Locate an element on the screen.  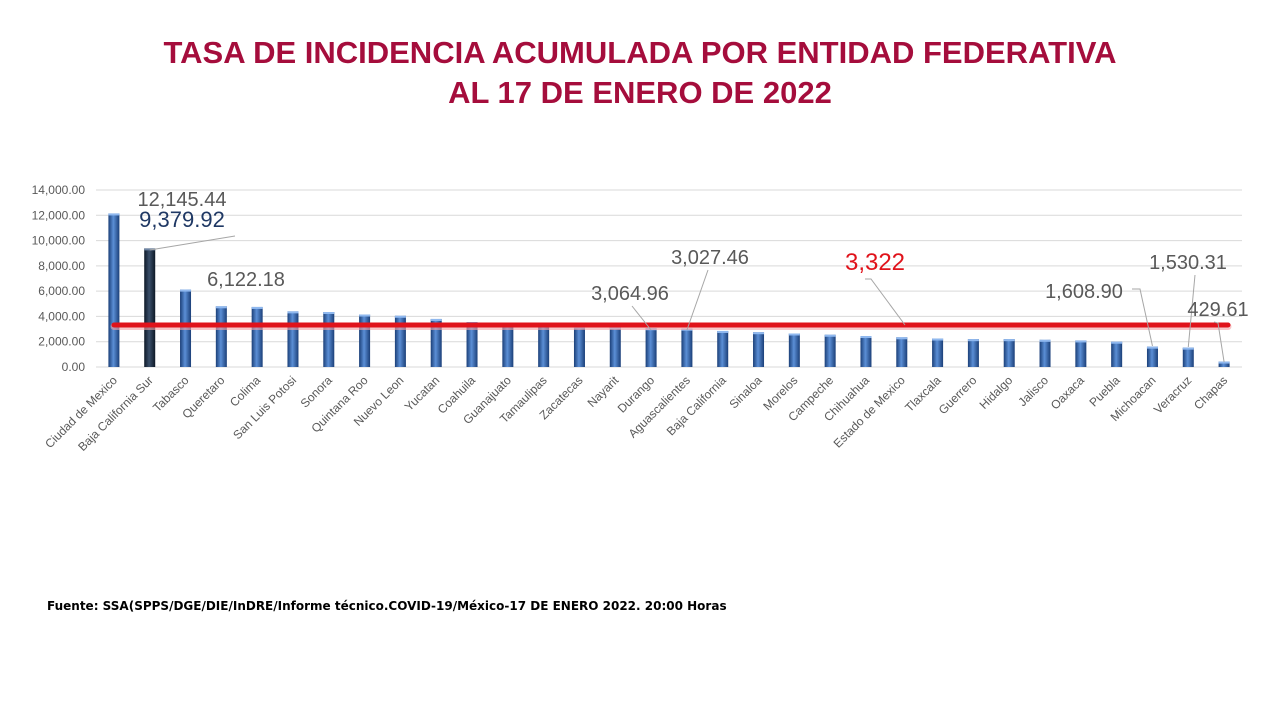
data-label: 429.61 is located at coordinates (1217, 310).